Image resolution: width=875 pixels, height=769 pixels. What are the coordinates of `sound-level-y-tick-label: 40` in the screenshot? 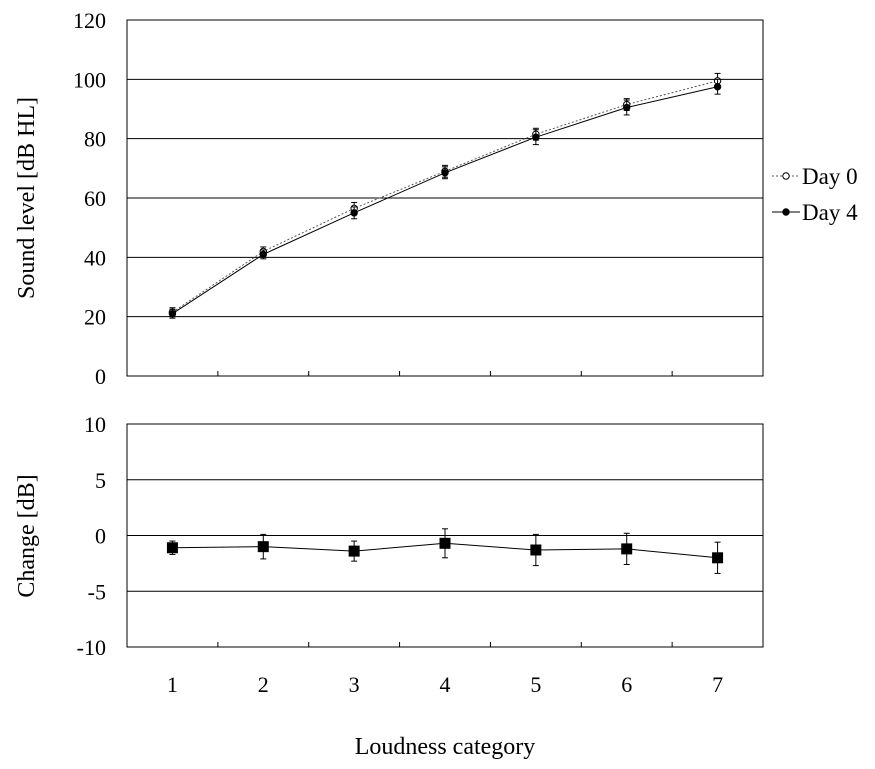 It's located at (95, 257).